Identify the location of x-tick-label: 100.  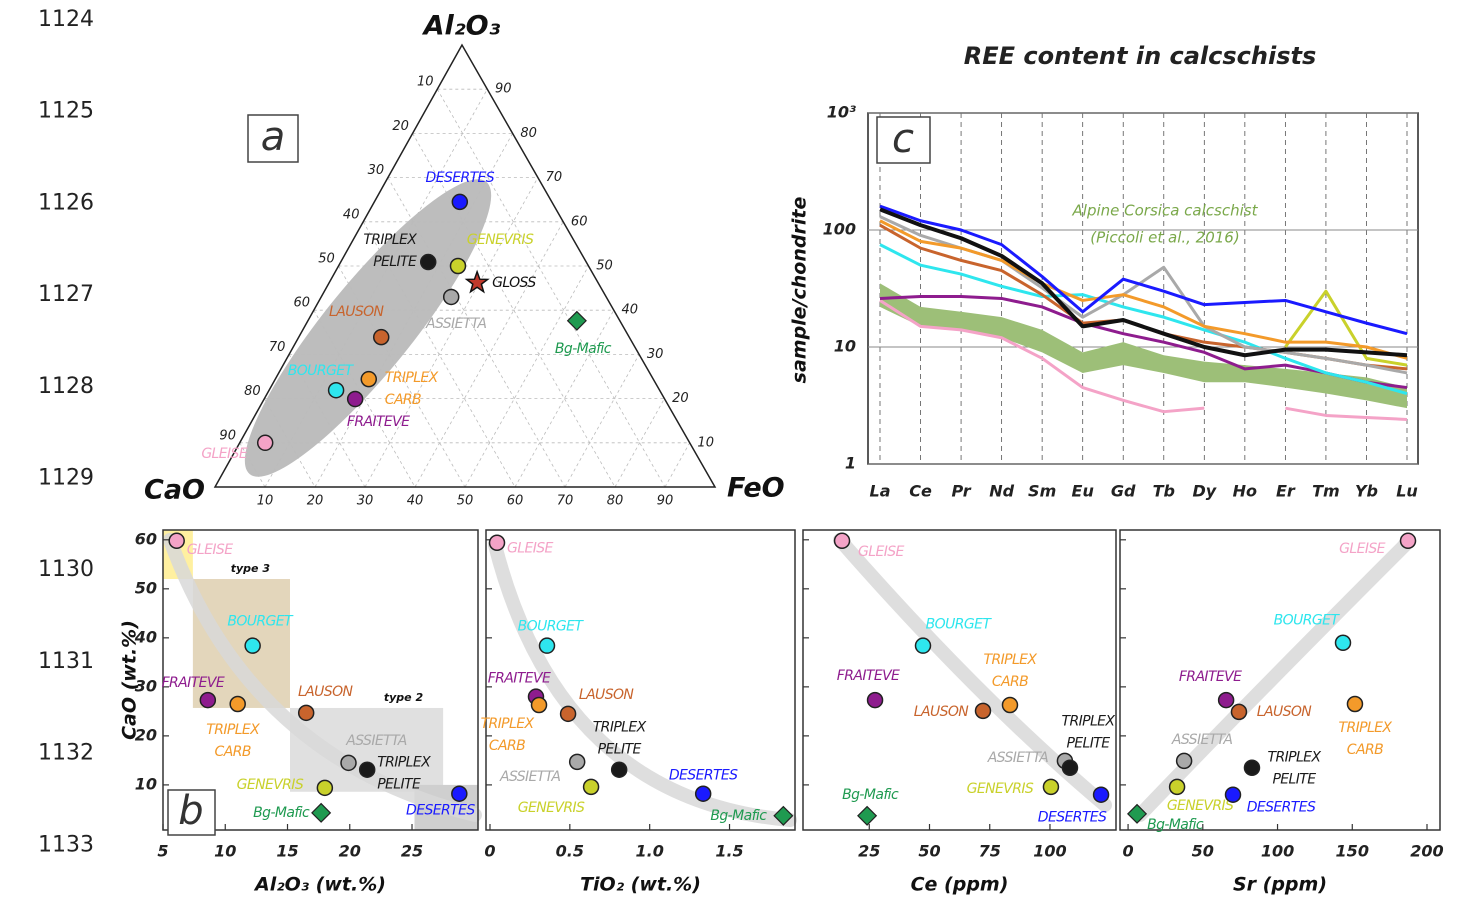
(1049, 851).